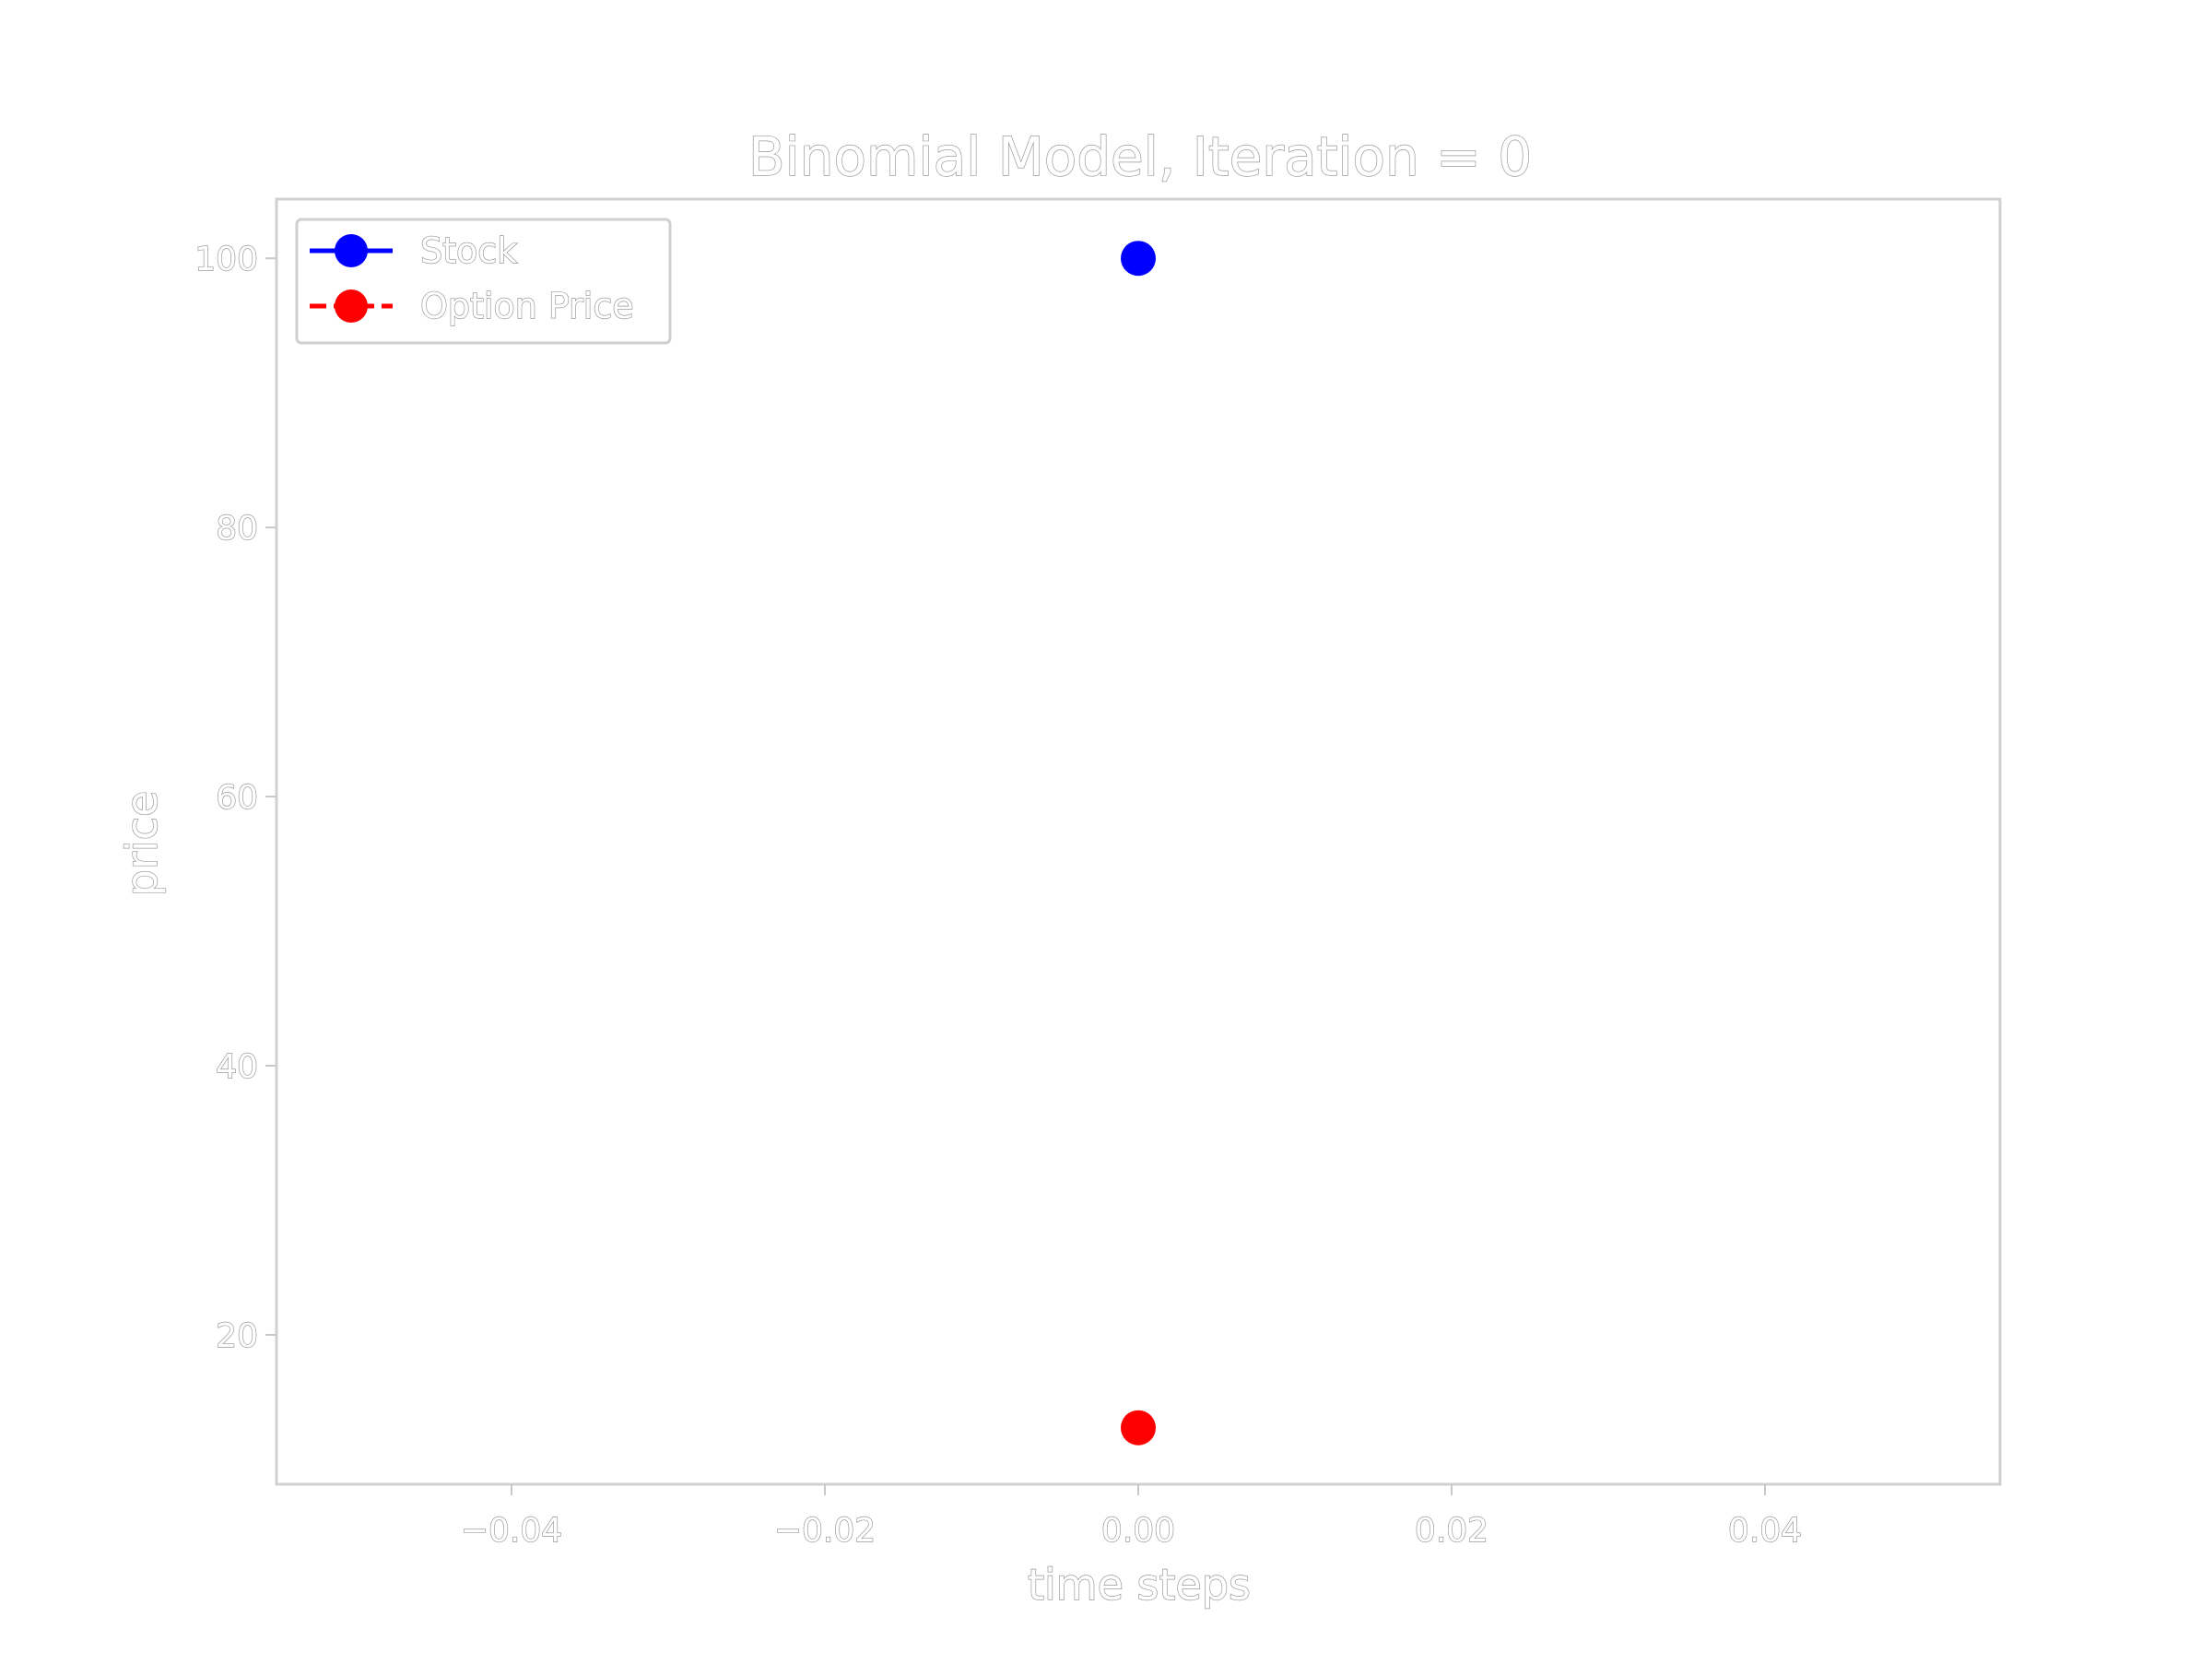 Image resolution: width=2212 pixels, height=1664 pixels. Describe the element at coordinates (527, 306) in the screenshot. I see `legend-label-option-price: Option Price` at that location.